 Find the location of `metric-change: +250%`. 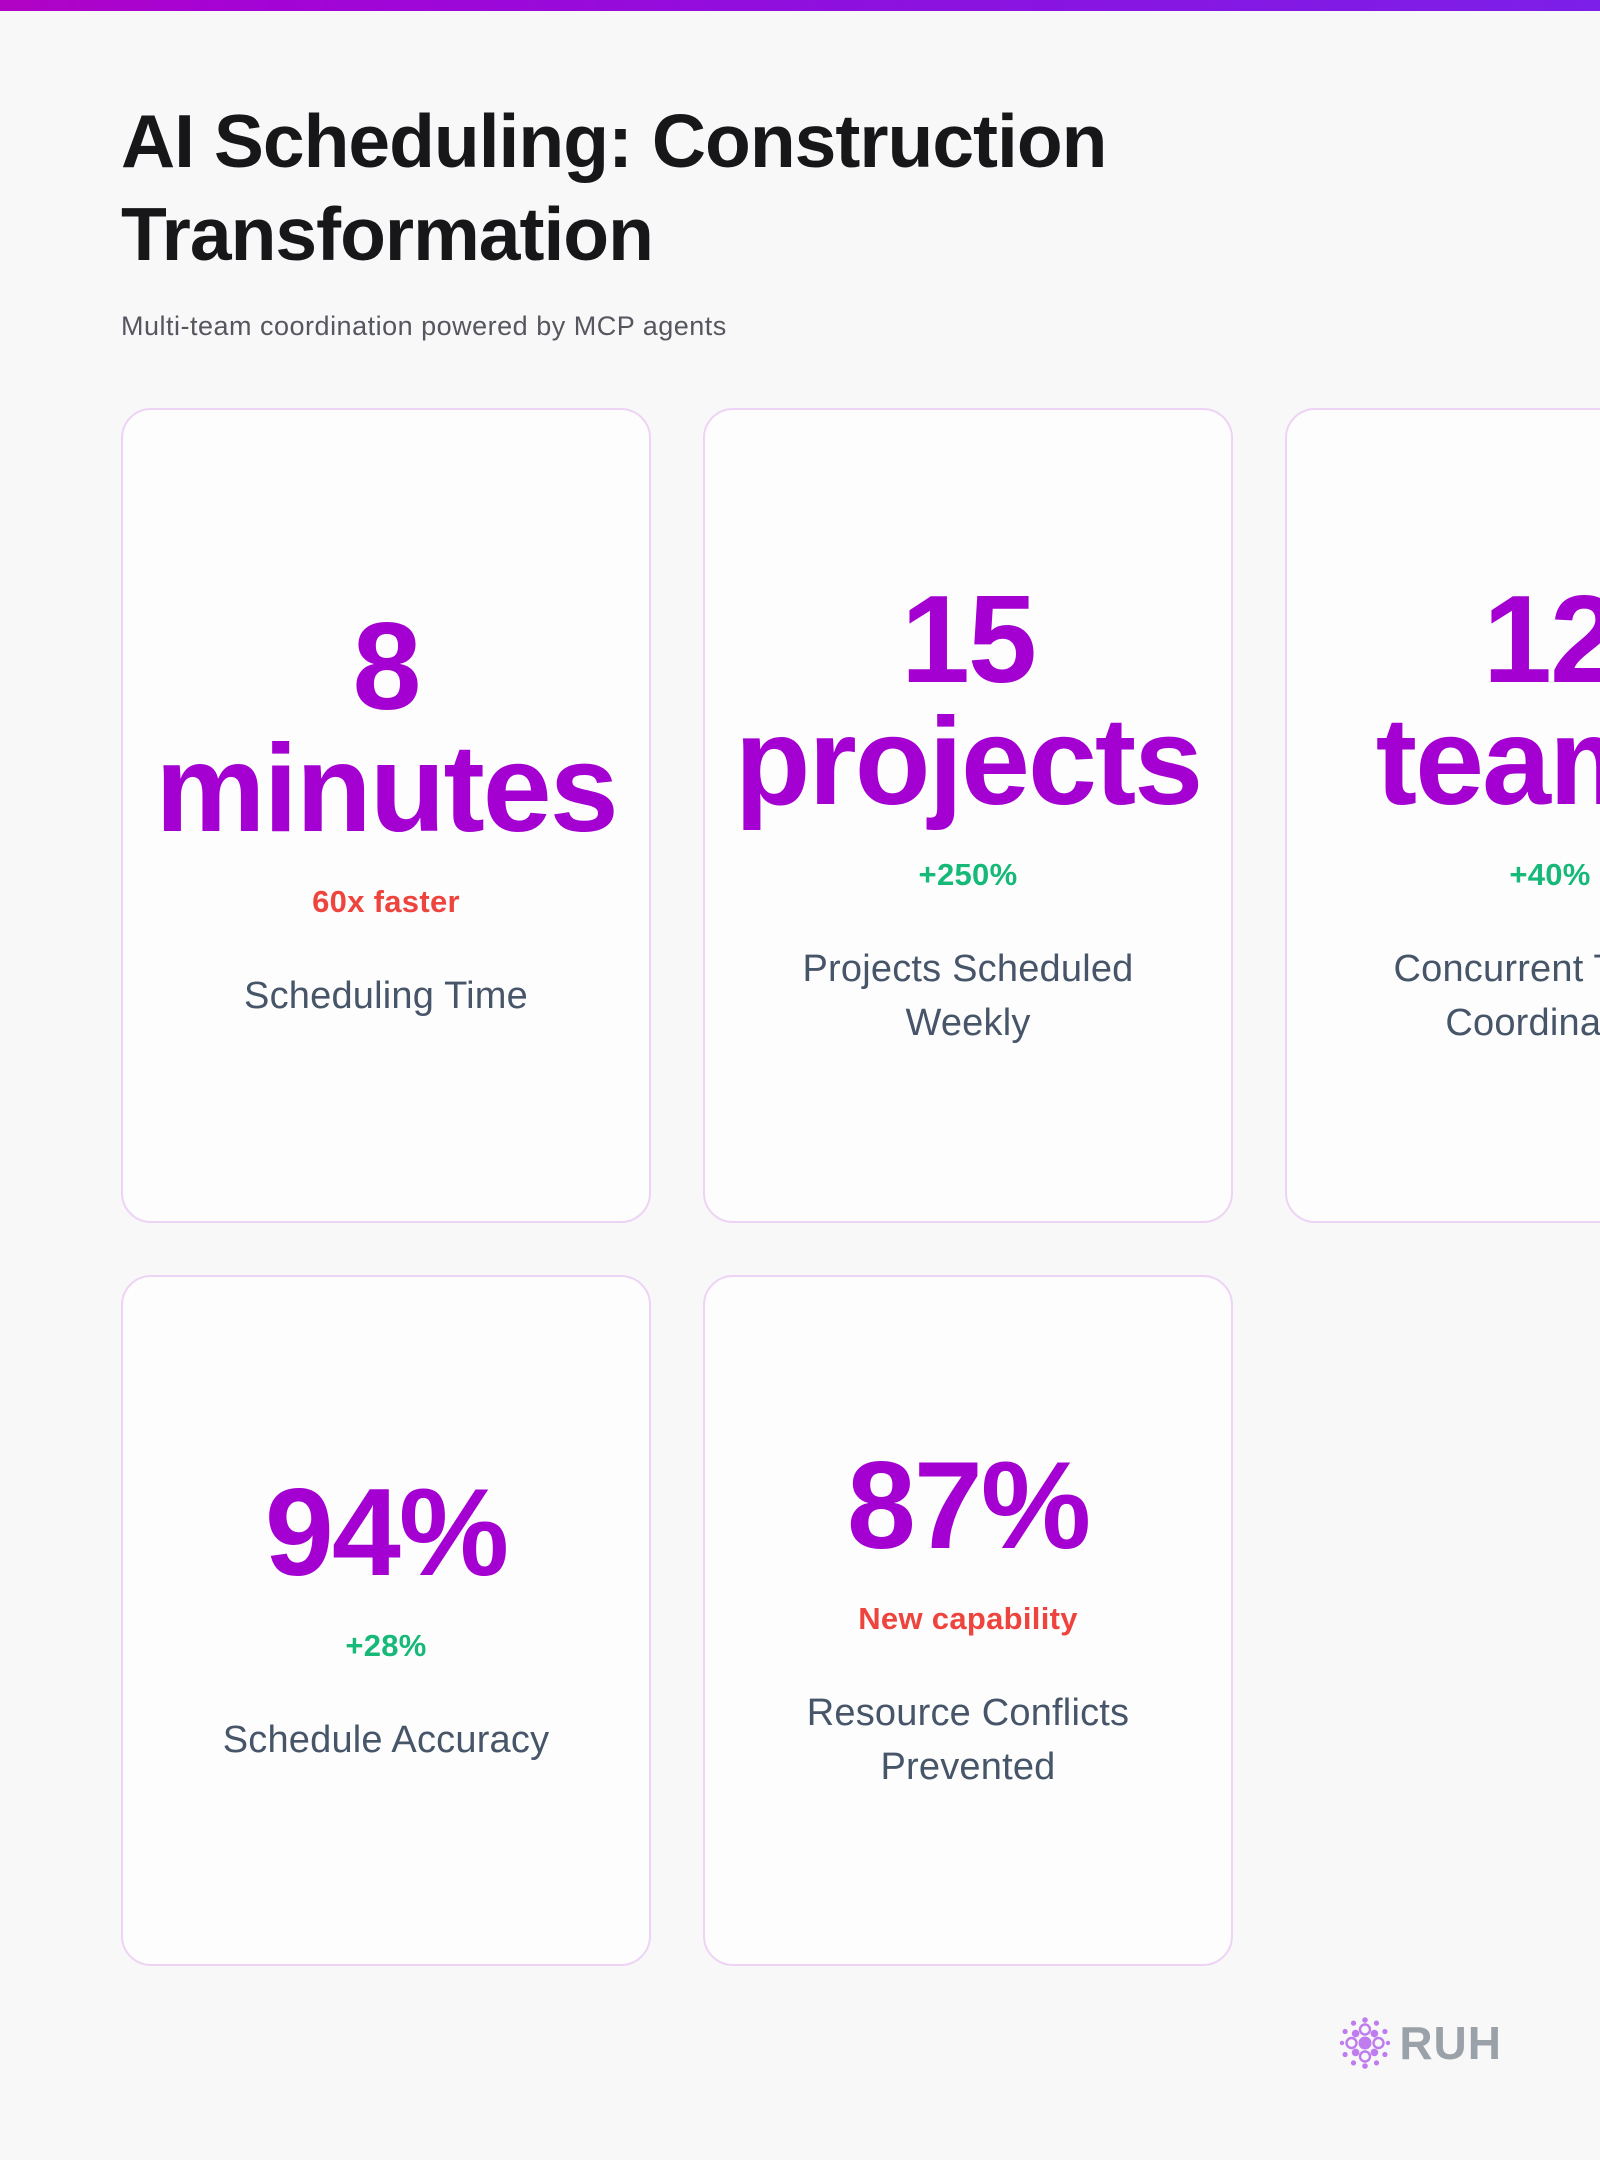

metric-change: +250% is located at coordinates (968, 875).